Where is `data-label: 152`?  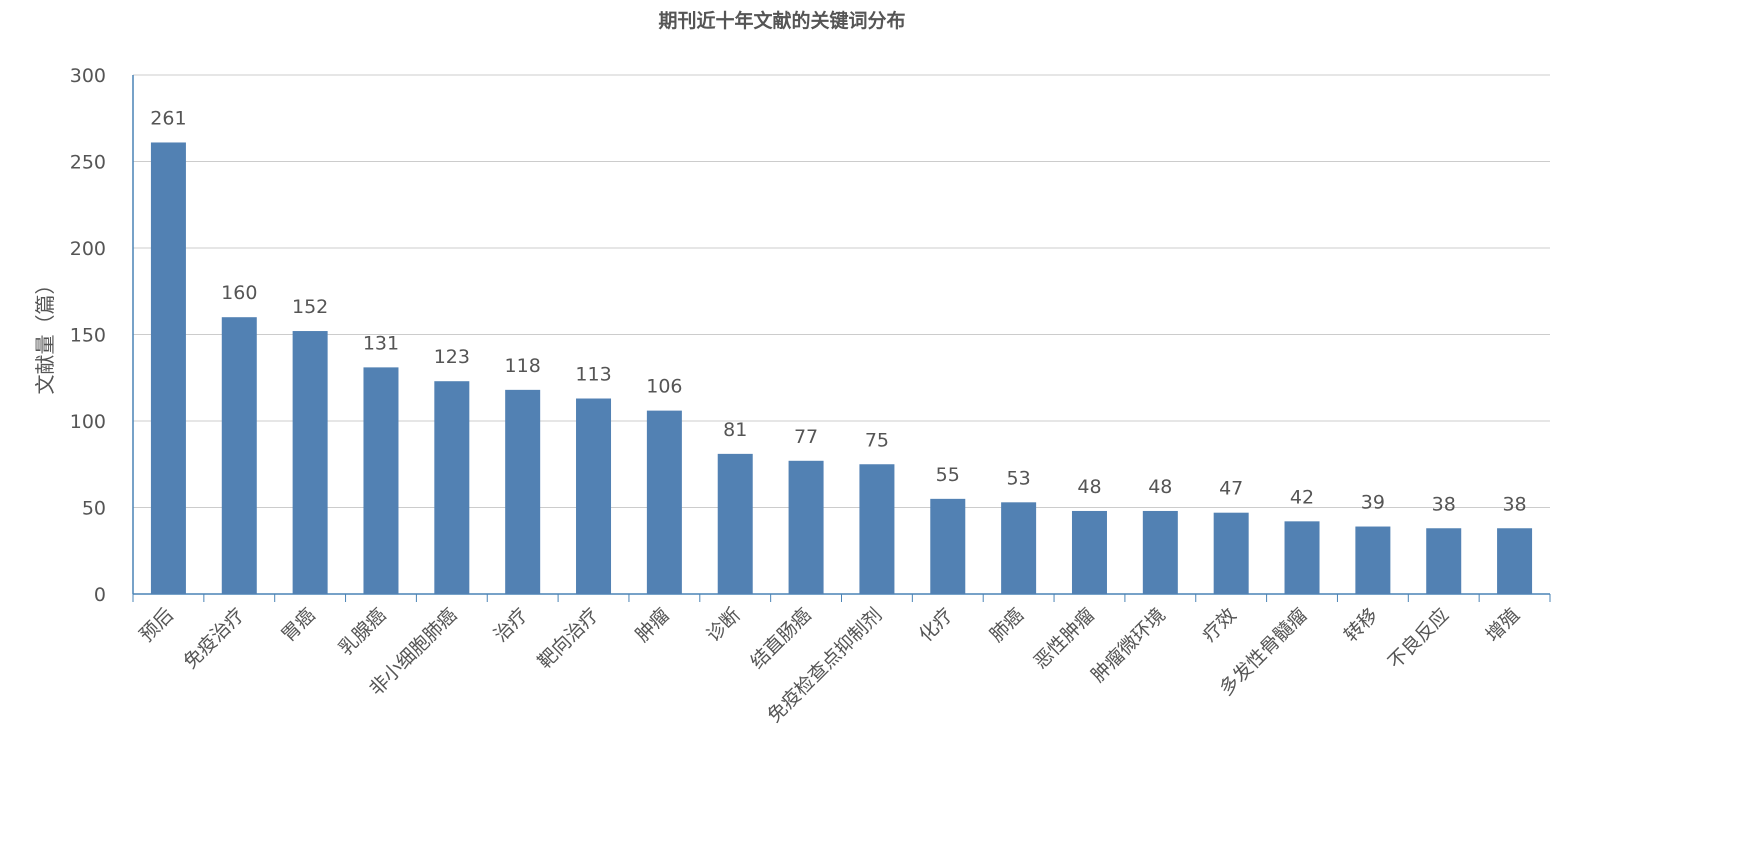 data-label: 152 is located at coordinates (310, 307).